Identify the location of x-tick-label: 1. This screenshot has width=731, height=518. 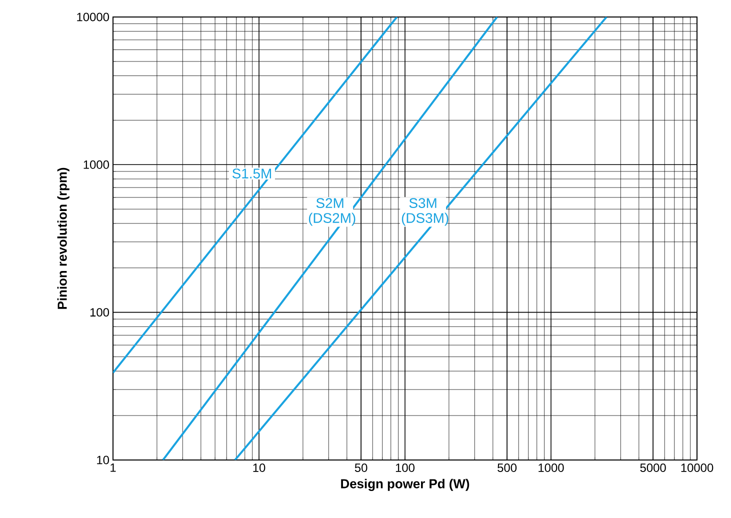
(113, 468).